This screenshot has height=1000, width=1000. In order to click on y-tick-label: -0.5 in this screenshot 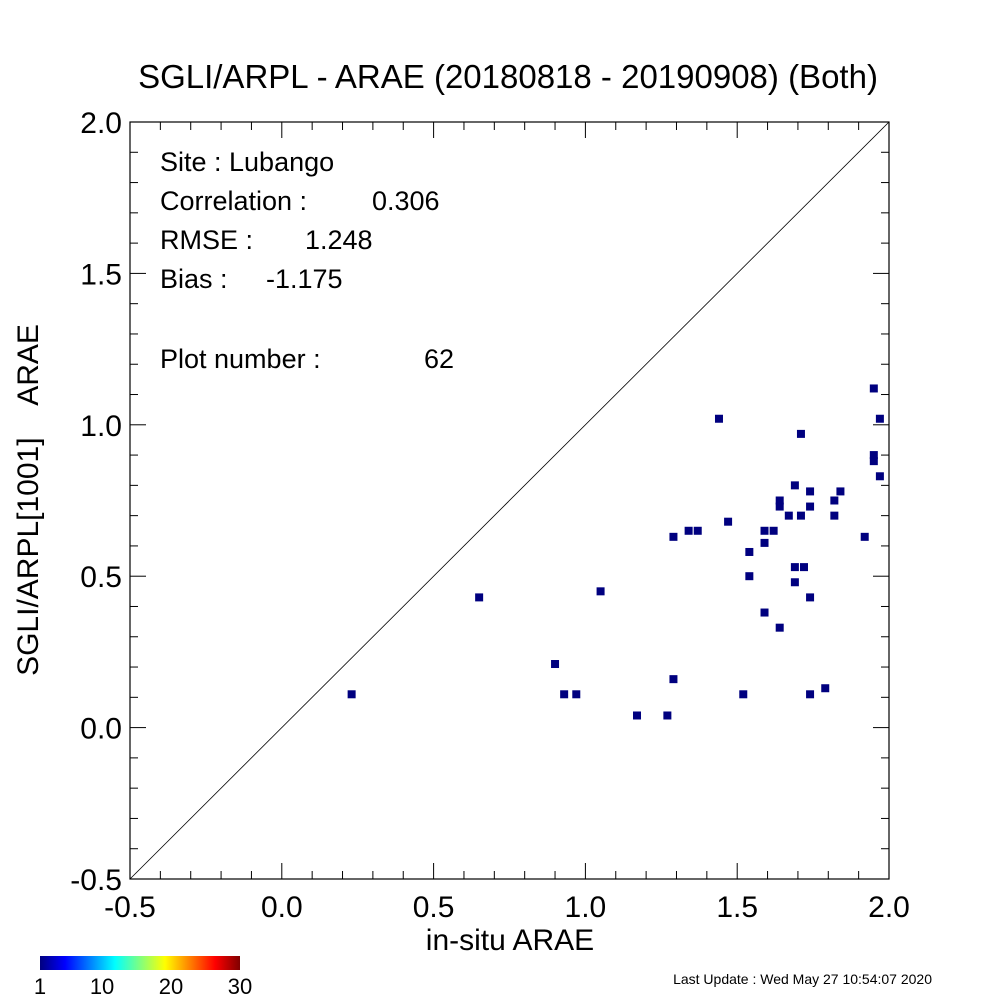, I will do `click(96, 880)`.